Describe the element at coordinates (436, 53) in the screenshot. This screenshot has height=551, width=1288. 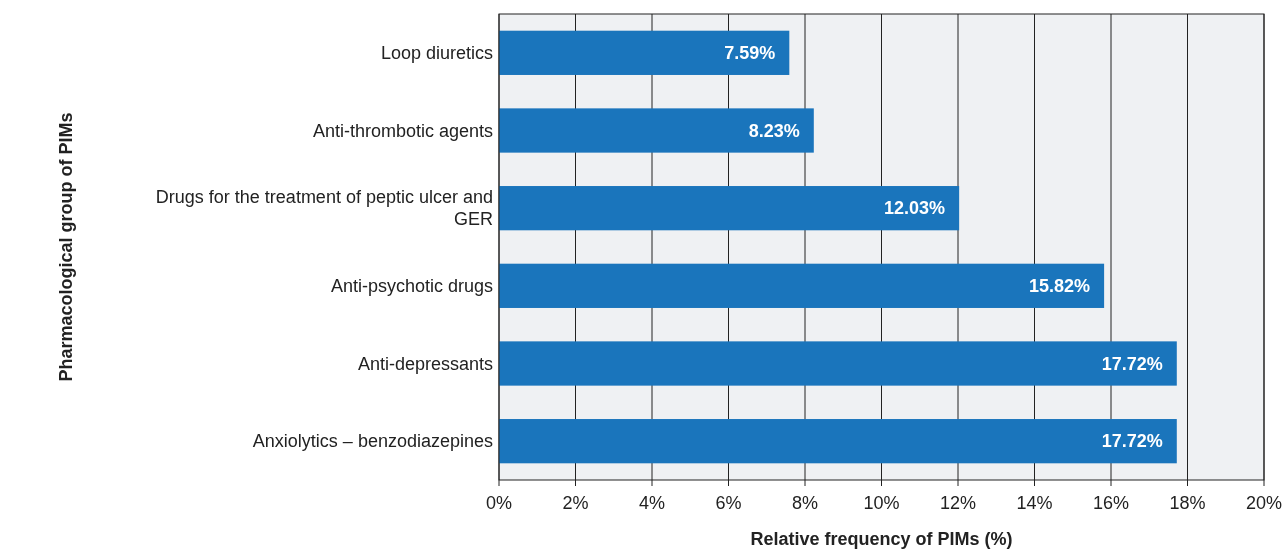
I see `y-tick-label: Loop diuretics` at that location.